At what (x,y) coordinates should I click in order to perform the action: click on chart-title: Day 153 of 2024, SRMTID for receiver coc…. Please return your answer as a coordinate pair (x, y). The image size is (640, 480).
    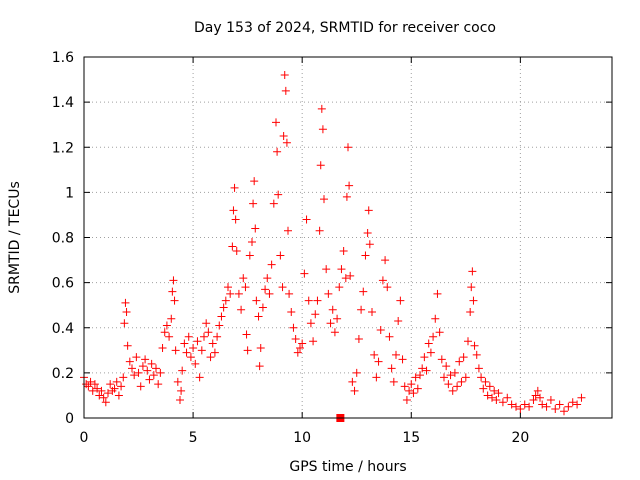
    Looking at the image, I should click on (345, 28).